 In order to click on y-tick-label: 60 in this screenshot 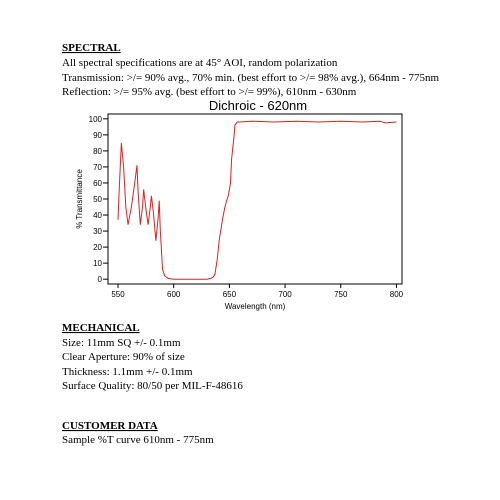, I will do `click(97, 183)`.